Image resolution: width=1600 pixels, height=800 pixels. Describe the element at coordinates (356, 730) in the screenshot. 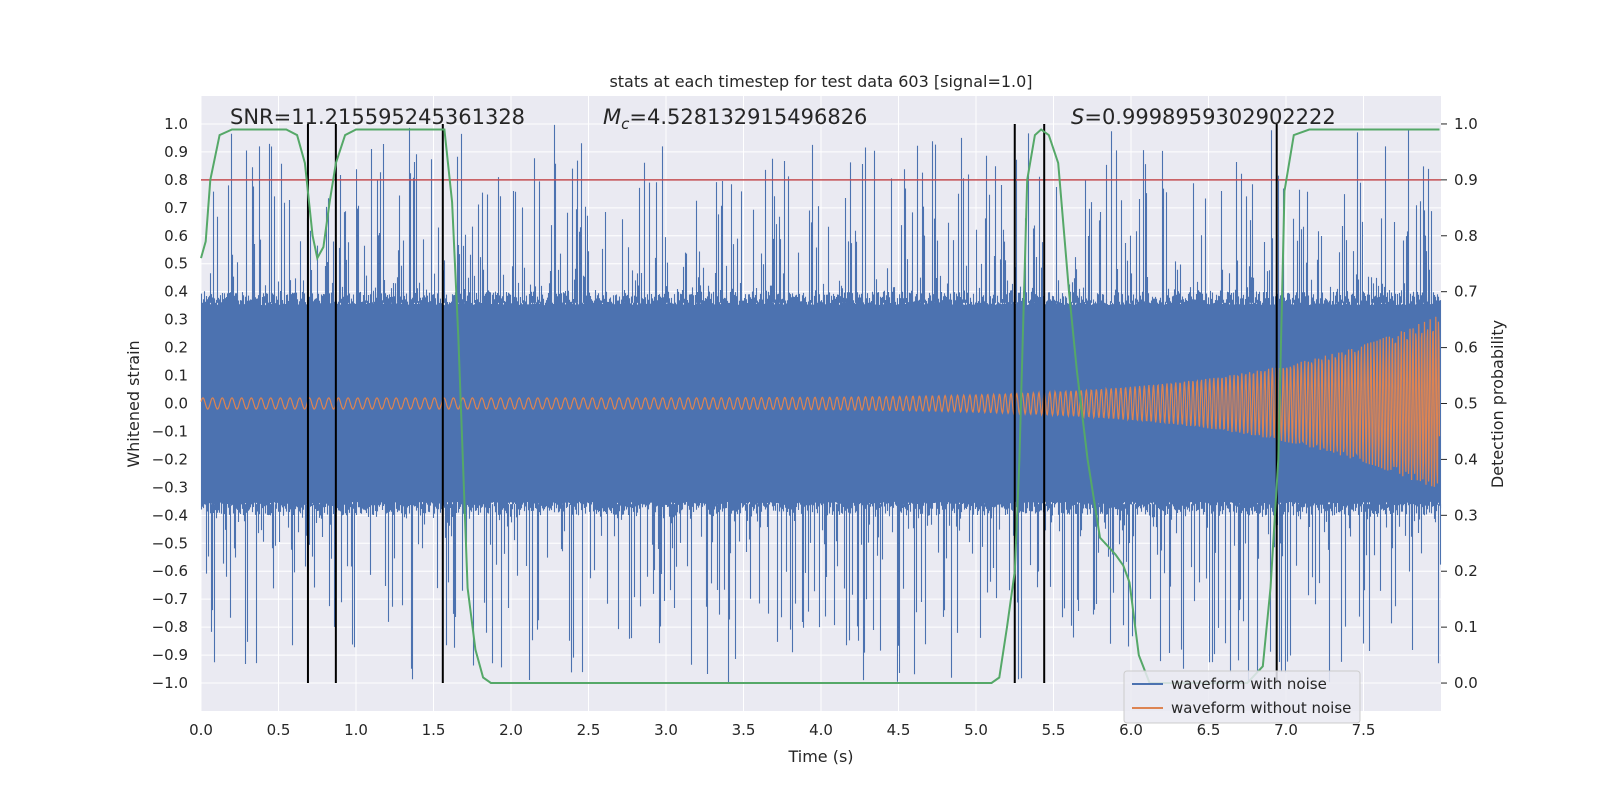

I see `x-tick-label: 1.0` at that location.